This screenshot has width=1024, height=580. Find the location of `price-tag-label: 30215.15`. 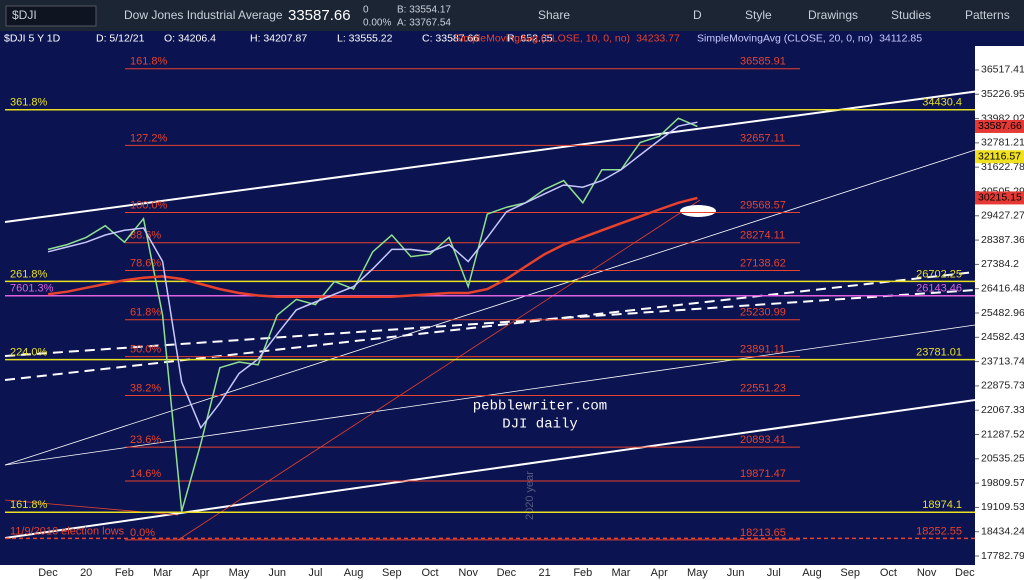

price-tag-label: 30215.15 is located at coordinates (1000, 198).